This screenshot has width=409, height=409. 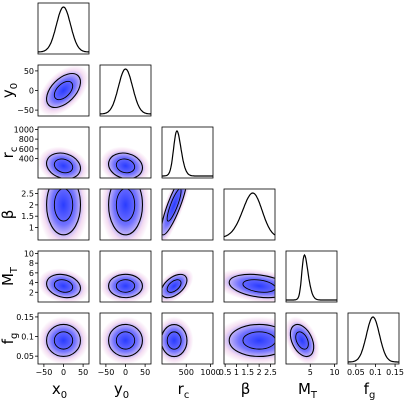 I want to click on ylabel-sub: c, so click(x=14, y=150).